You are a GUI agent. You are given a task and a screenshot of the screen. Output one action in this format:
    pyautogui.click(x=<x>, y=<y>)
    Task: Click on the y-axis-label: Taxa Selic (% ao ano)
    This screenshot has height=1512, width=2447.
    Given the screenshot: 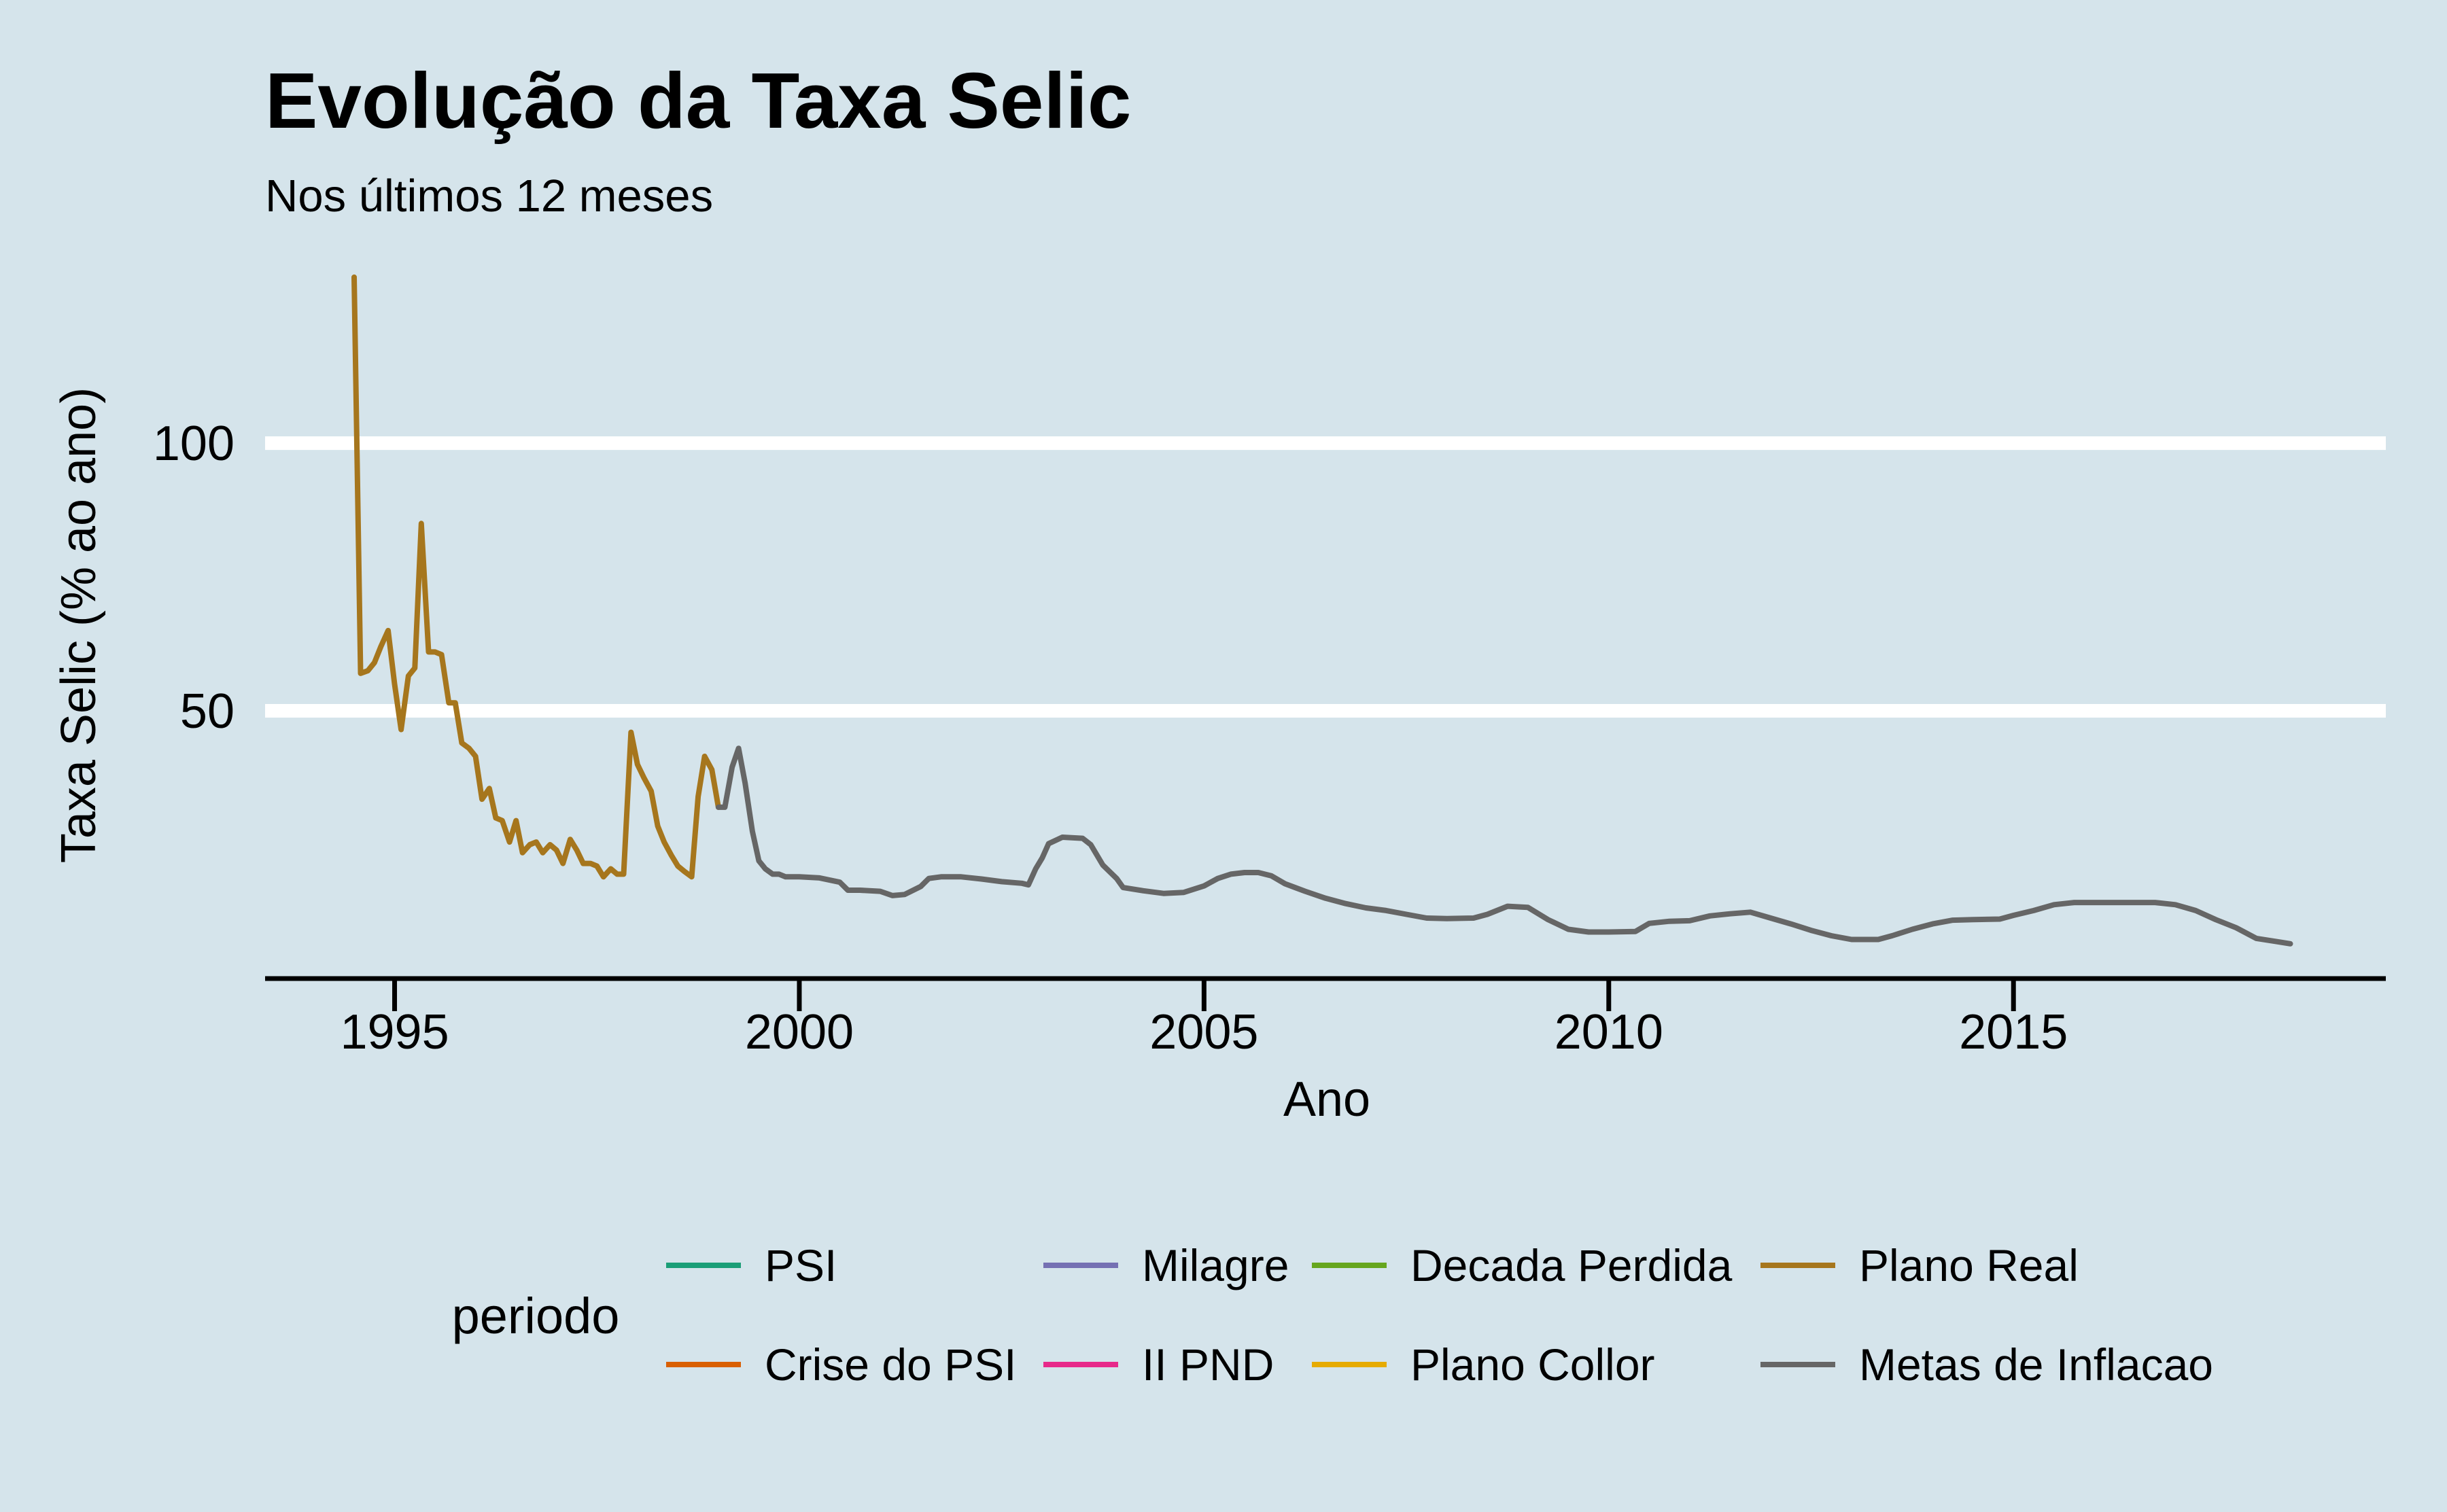 What is the action you would take?
    pyautogui.click(x=79, y=625)
    